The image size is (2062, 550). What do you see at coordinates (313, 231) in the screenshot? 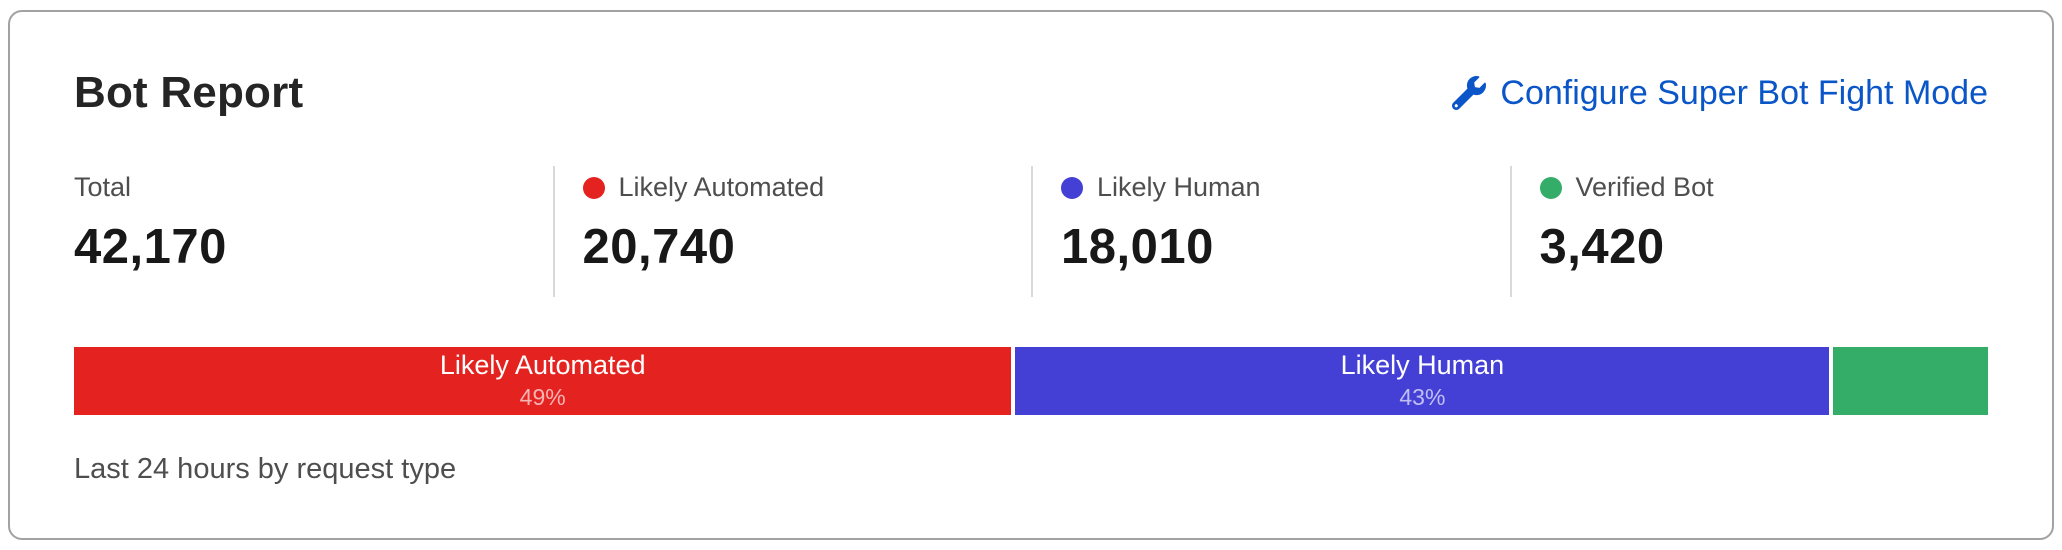
I see `stat-total: Total 42,170` at bounding box center [313, 231].